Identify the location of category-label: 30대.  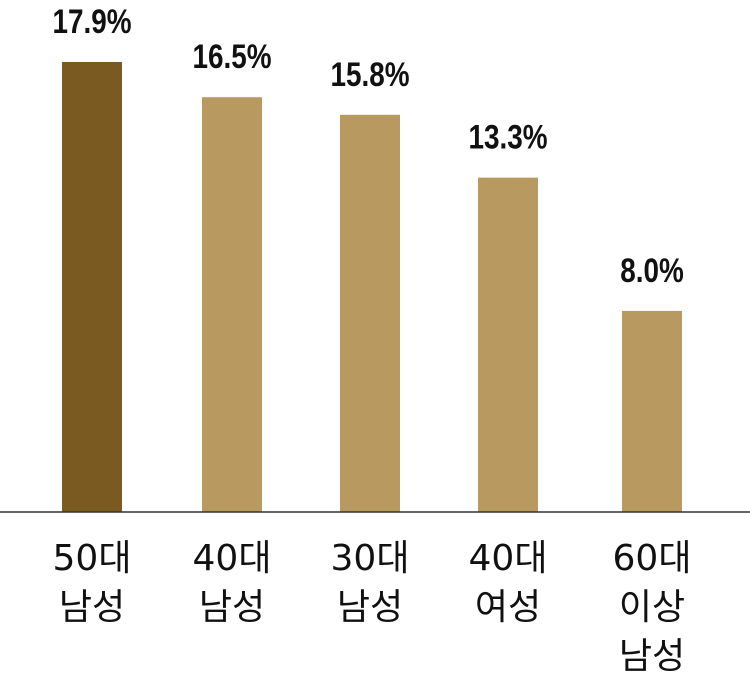
(370, 558).